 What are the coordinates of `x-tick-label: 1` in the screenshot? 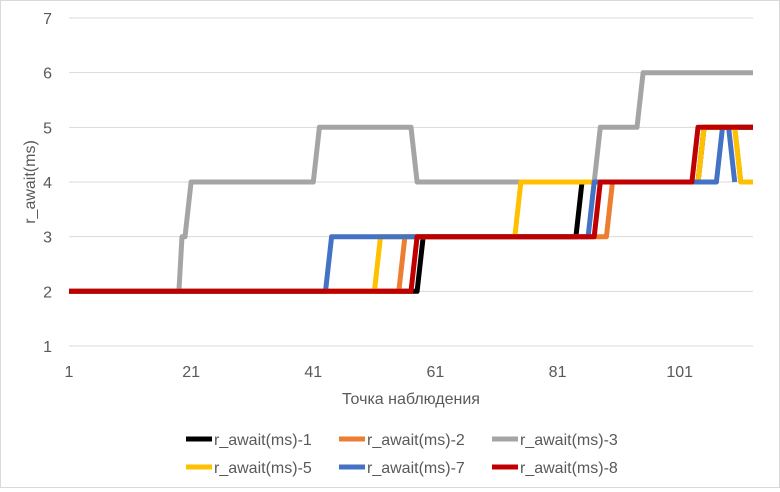 It's located at (69, 372).